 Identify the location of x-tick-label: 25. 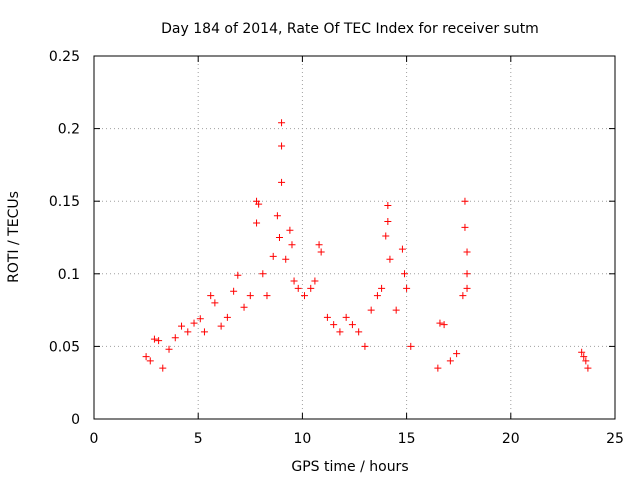
(615, 439).